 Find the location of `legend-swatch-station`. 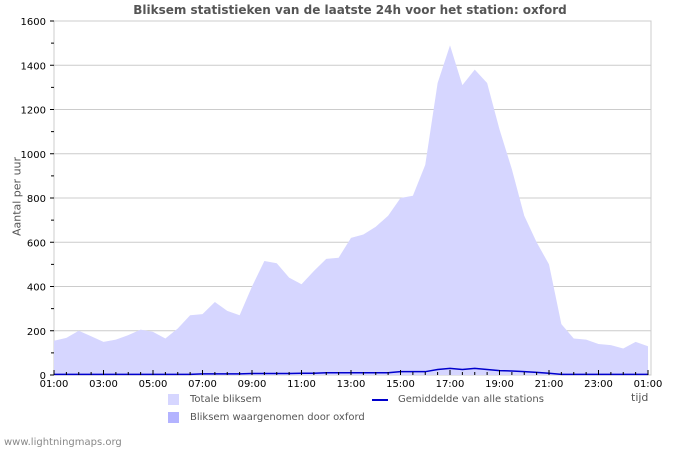

legend-swatch-station is located at coordinates (173, 417).